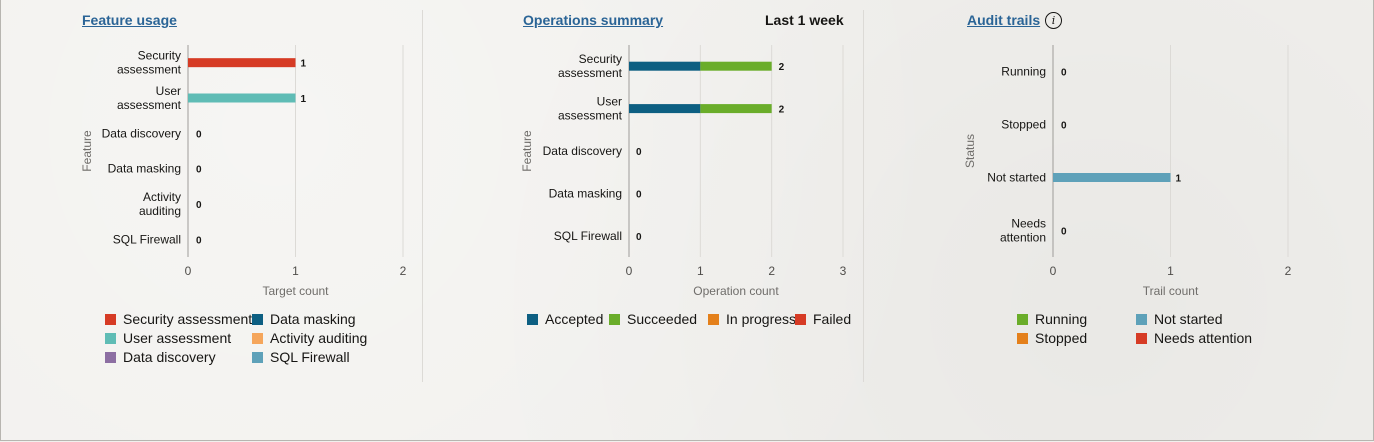  What do you see at coordinates (1052, 319) in the screenshot?
I see `legend-item: Running` at bounding box center [1052, 319].